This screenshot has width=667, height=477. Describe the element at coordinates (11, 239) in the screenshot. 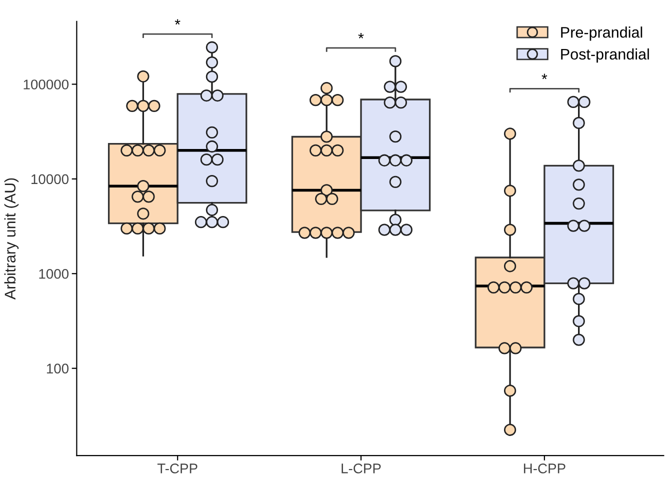

I see `y-axis-title: Arbitrary unit (AU)` at that location.